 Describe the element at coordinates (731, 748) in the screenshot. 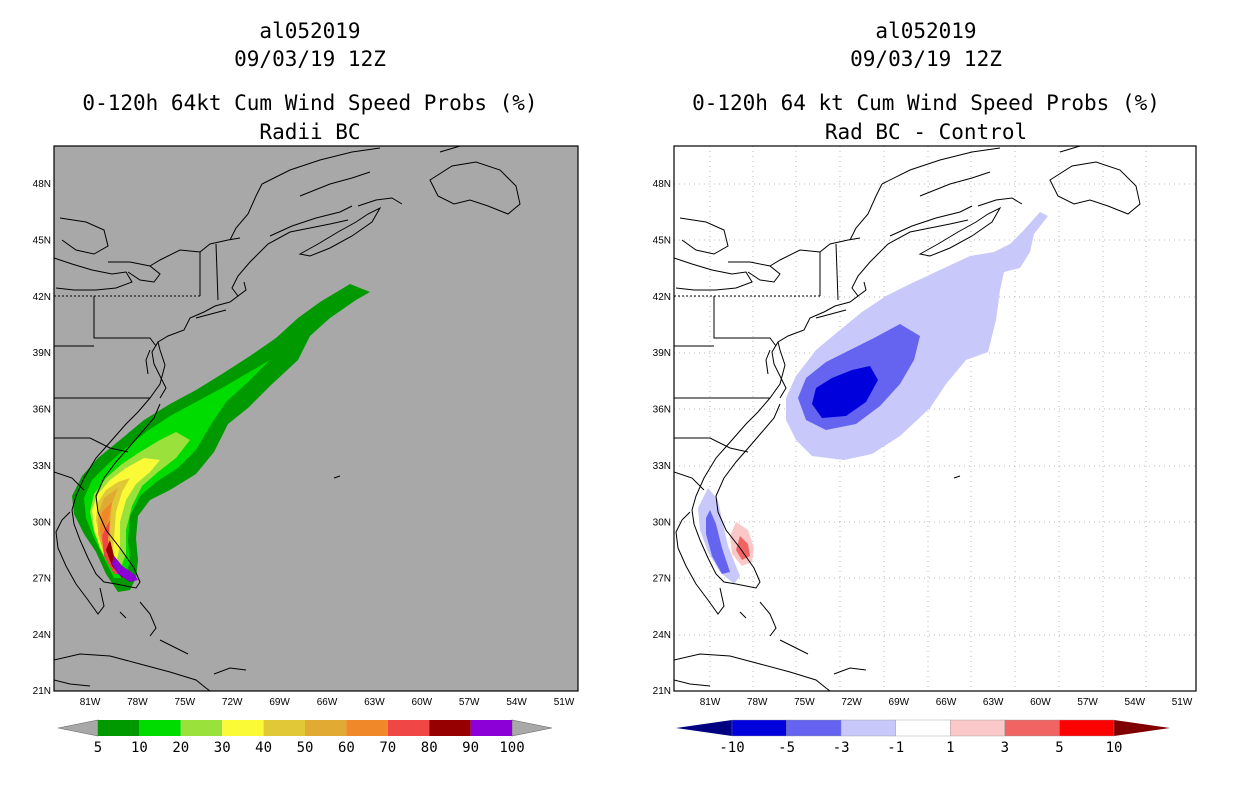

I see `colorbar-tick-label: -10` at that location.